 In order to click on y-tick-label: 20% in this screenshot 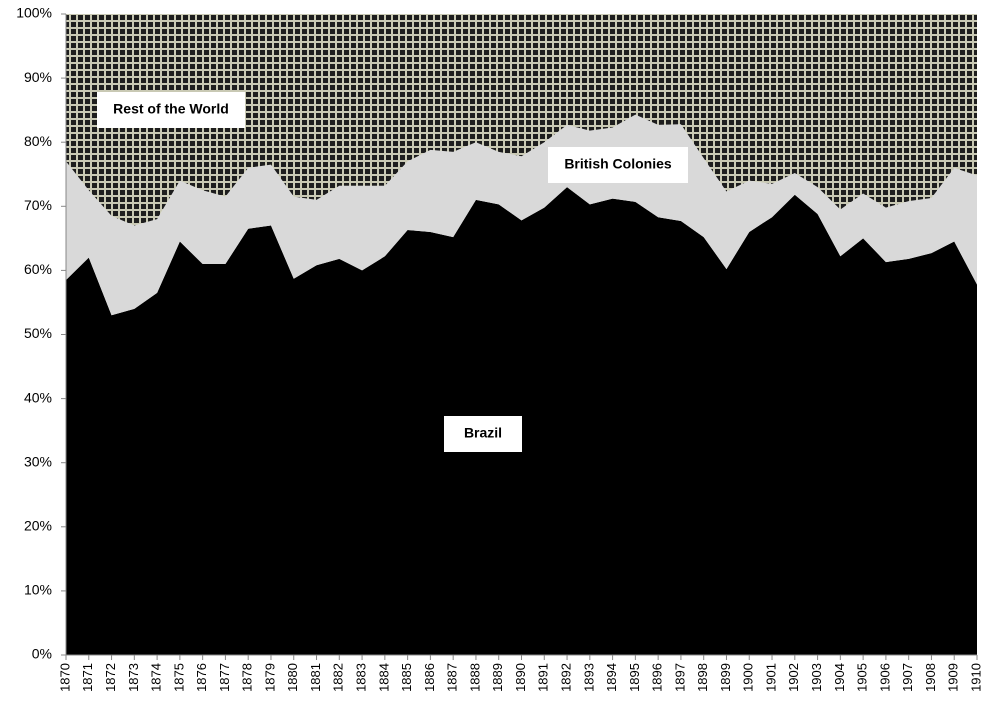, I will do `click(38, 526)`.